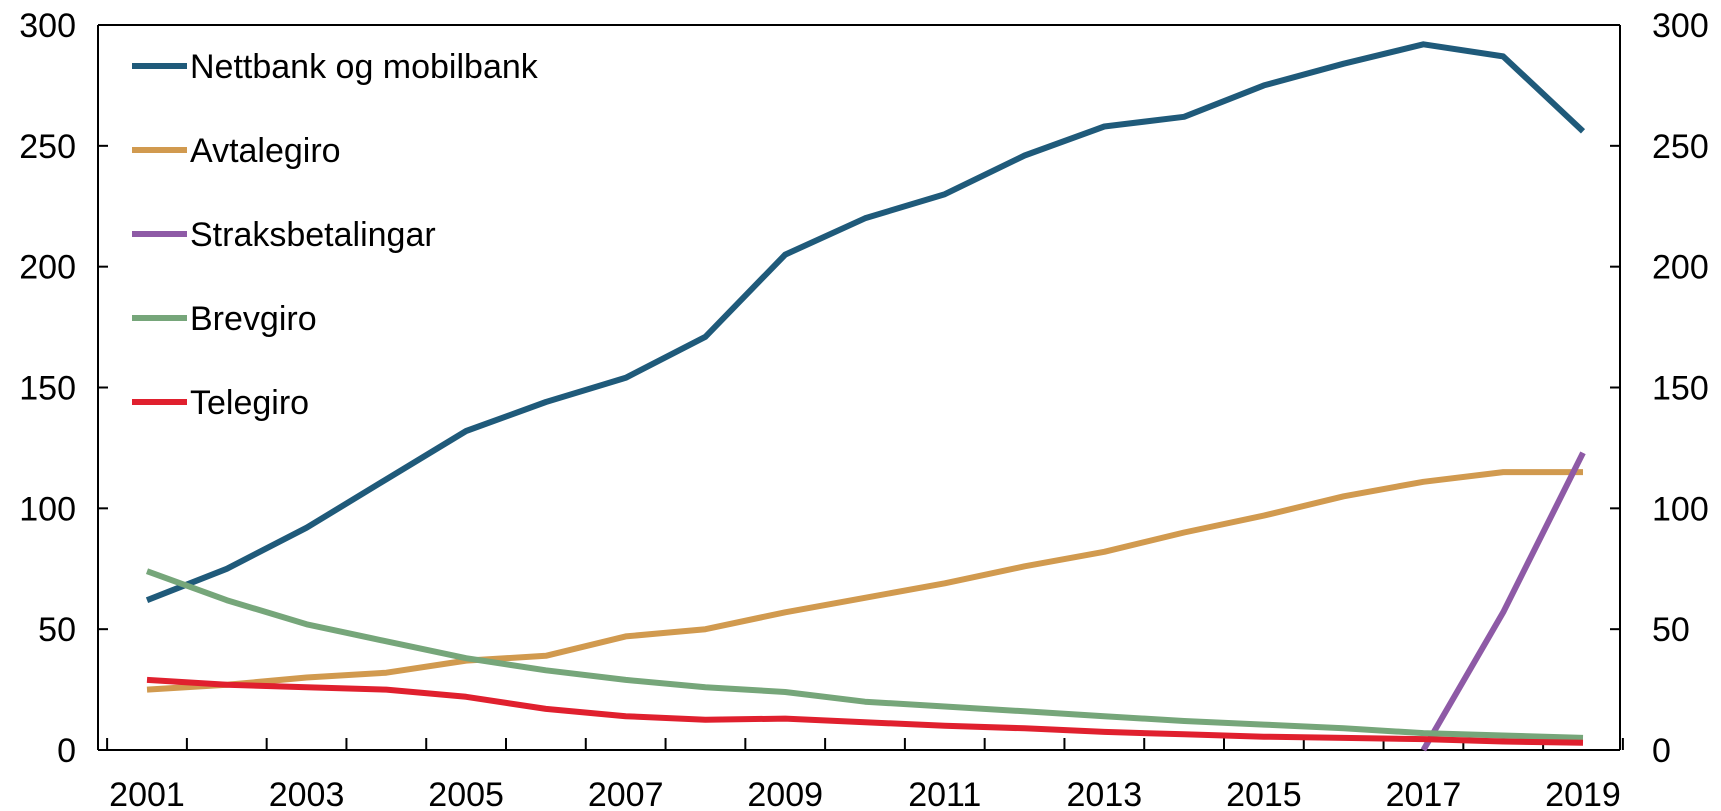 The height and width of the screenshot is (811, 1721). I want to click on left-y-tick-label: 250, so click(47, 147).